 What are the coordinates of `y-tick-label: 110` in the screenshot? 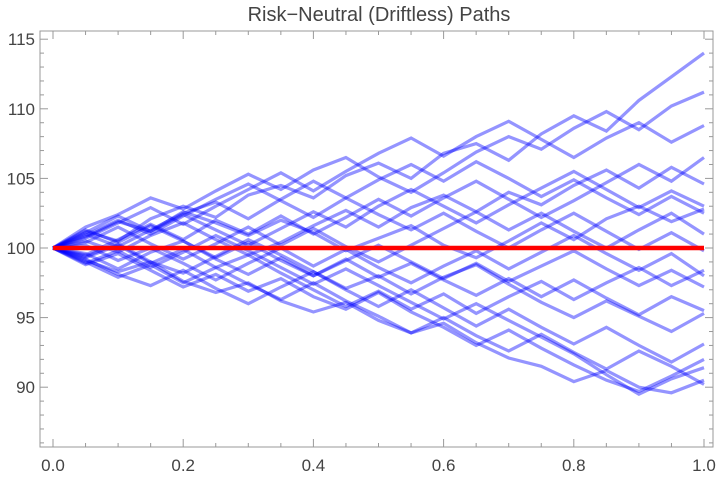 It's located at (21, 109).